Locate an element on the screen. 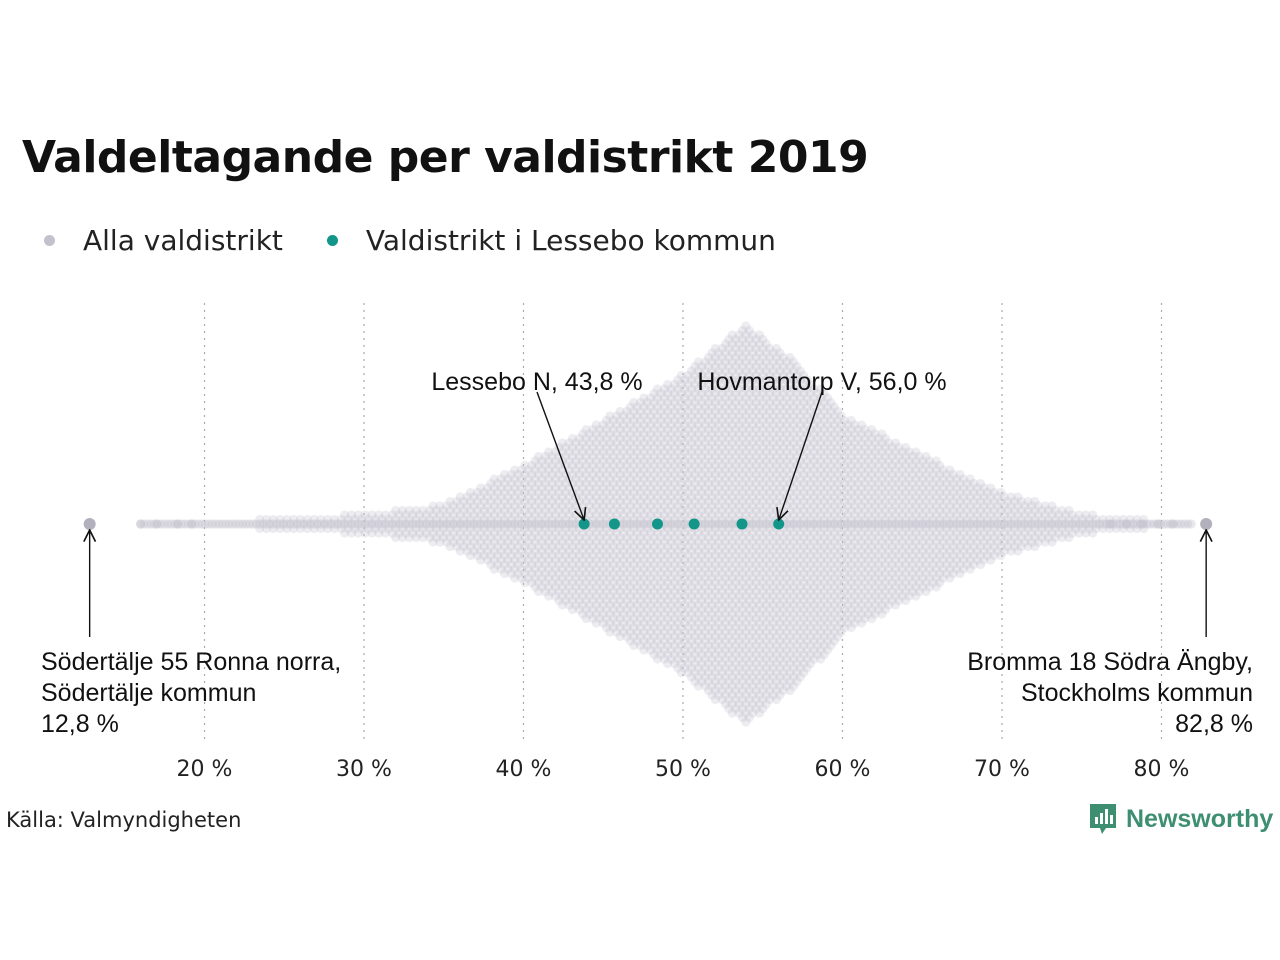  annotation-label: 12,8 % is located at coordinates (80, 724).